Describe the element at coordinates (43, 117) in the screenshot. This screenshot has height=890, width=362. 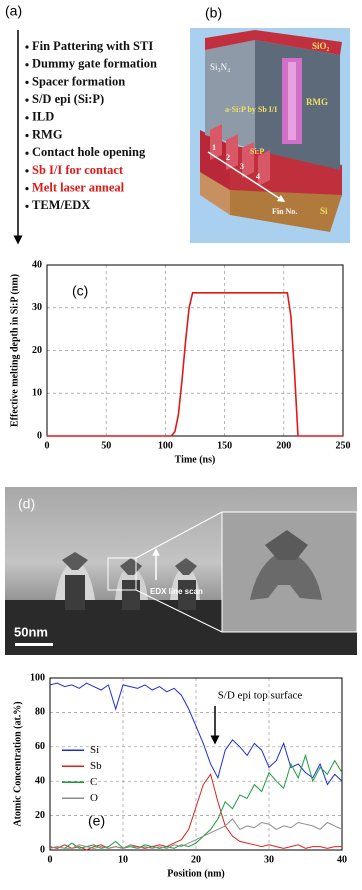
I see `process-step: ILD` at that location.